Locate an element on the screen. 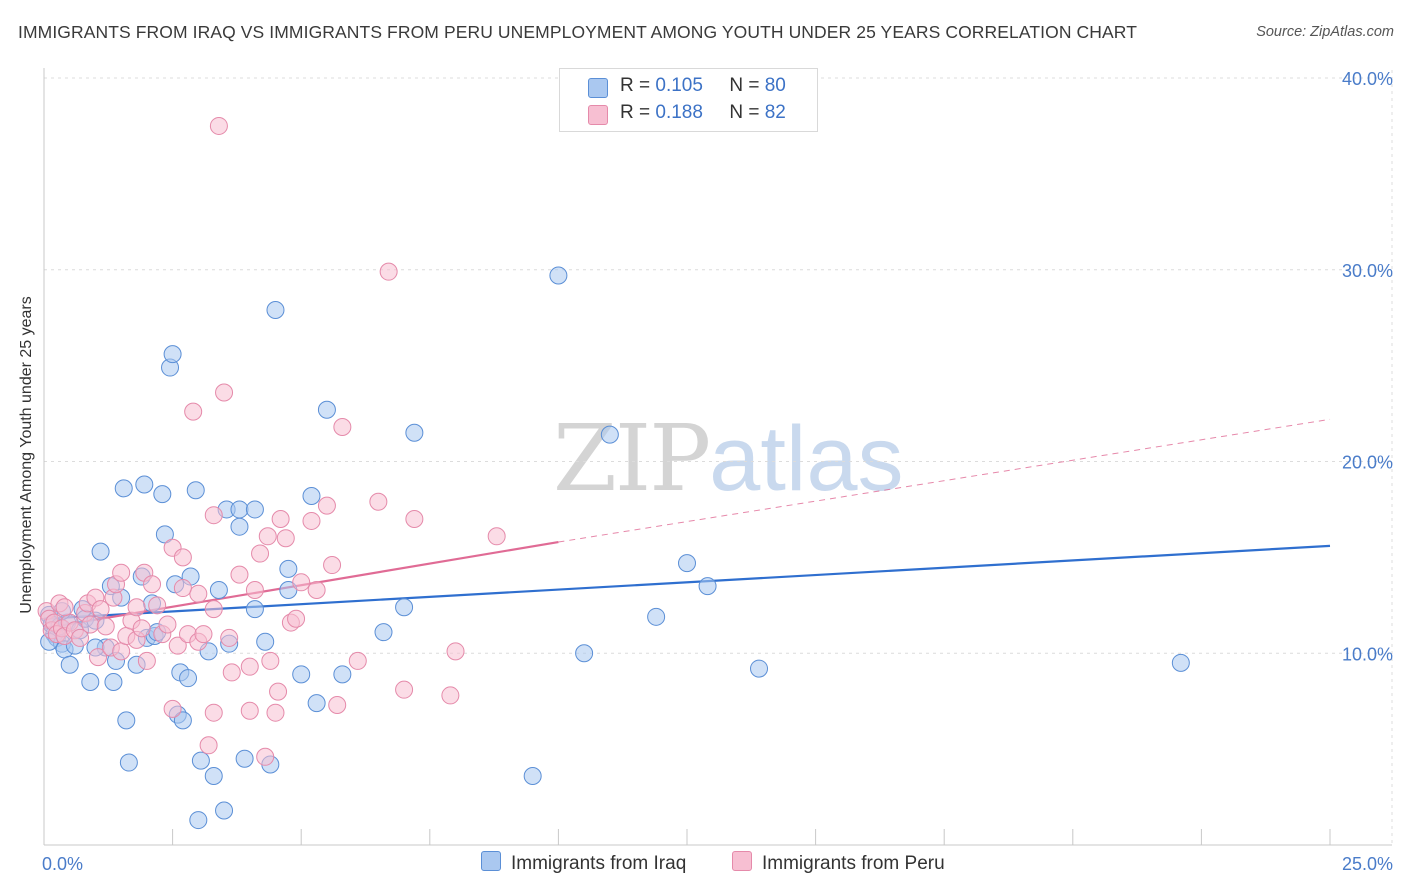  legend-swatch-iraq is located at coordinates (598, 88).